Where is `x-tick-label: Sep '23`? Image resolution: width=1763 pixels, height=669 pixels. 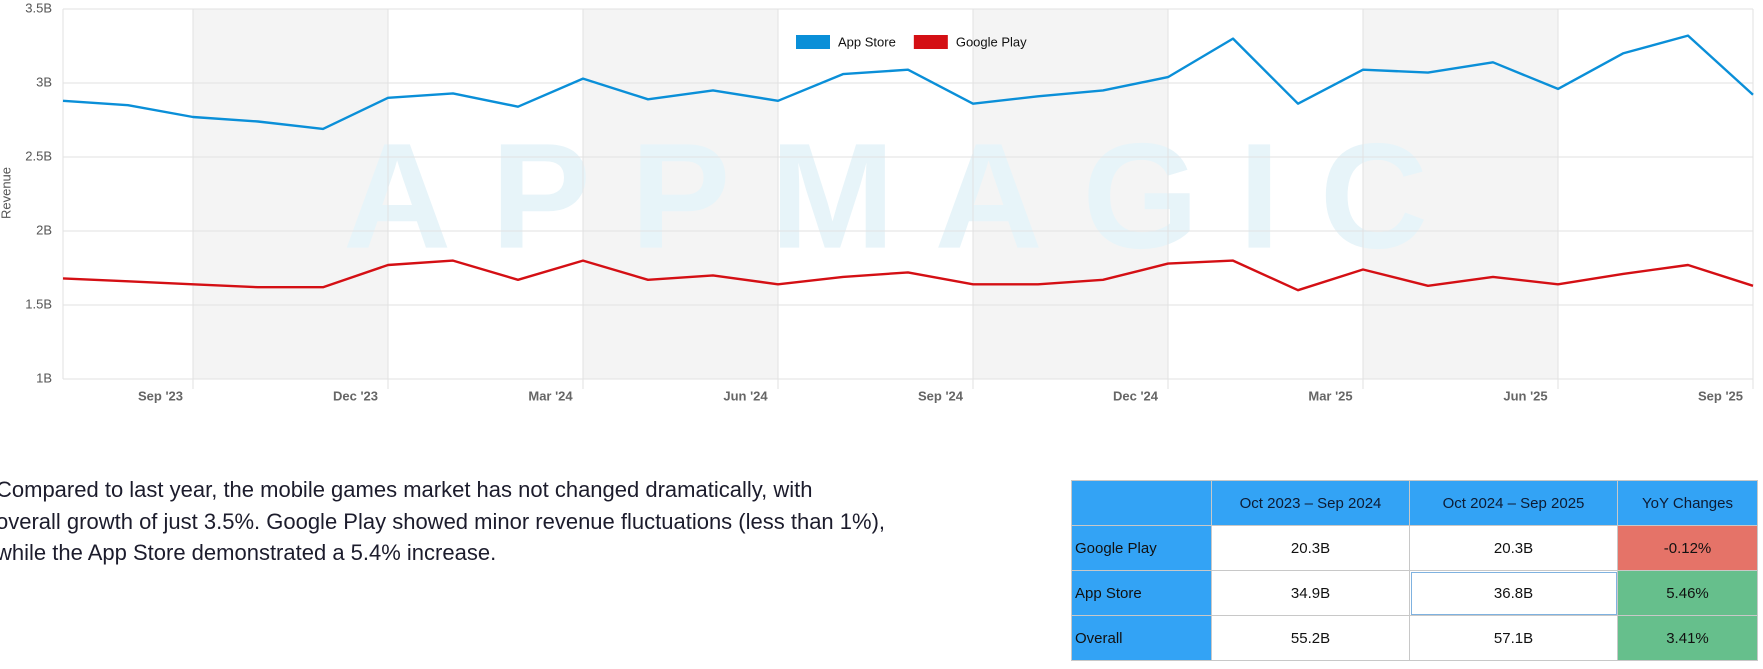 x-tick-label: Sep '23 is located at coordinates (160, 395).